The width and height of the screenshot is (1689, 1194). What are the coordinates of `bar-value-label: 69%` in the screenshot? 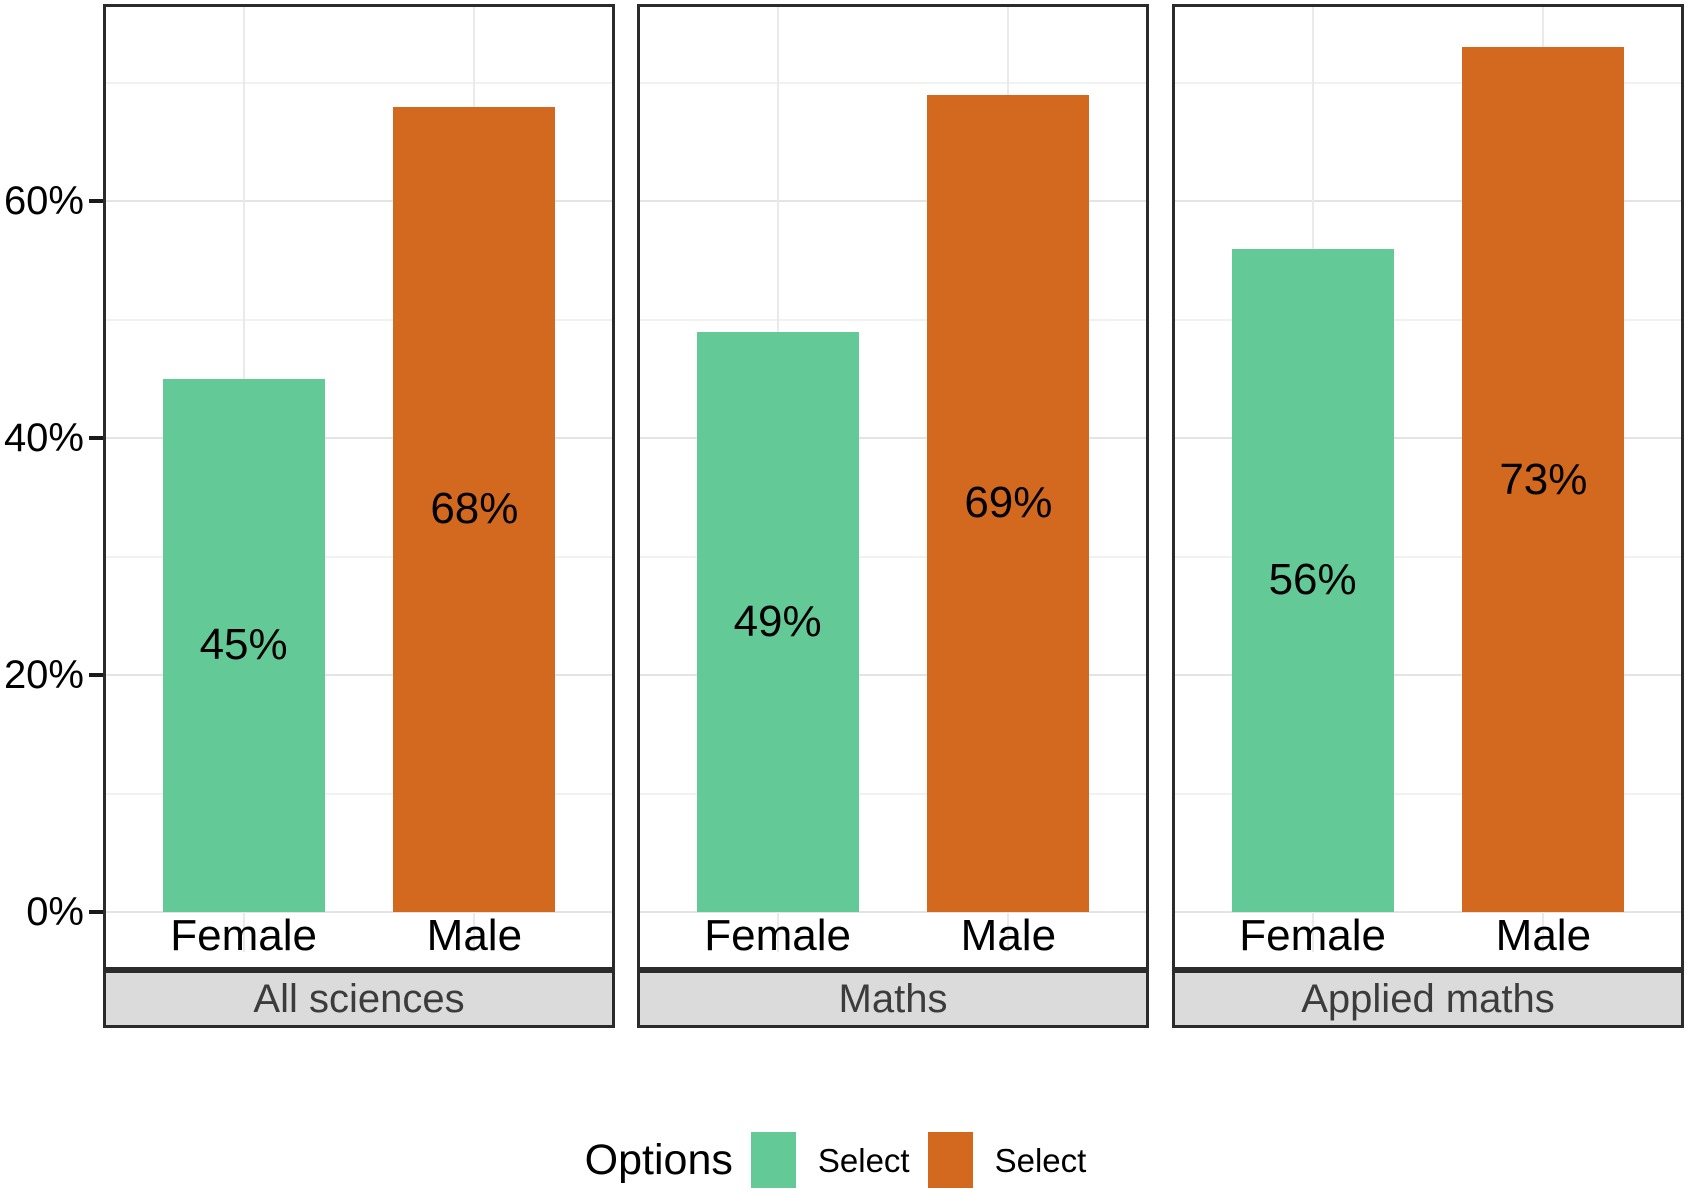 It's located at (1008, 503).